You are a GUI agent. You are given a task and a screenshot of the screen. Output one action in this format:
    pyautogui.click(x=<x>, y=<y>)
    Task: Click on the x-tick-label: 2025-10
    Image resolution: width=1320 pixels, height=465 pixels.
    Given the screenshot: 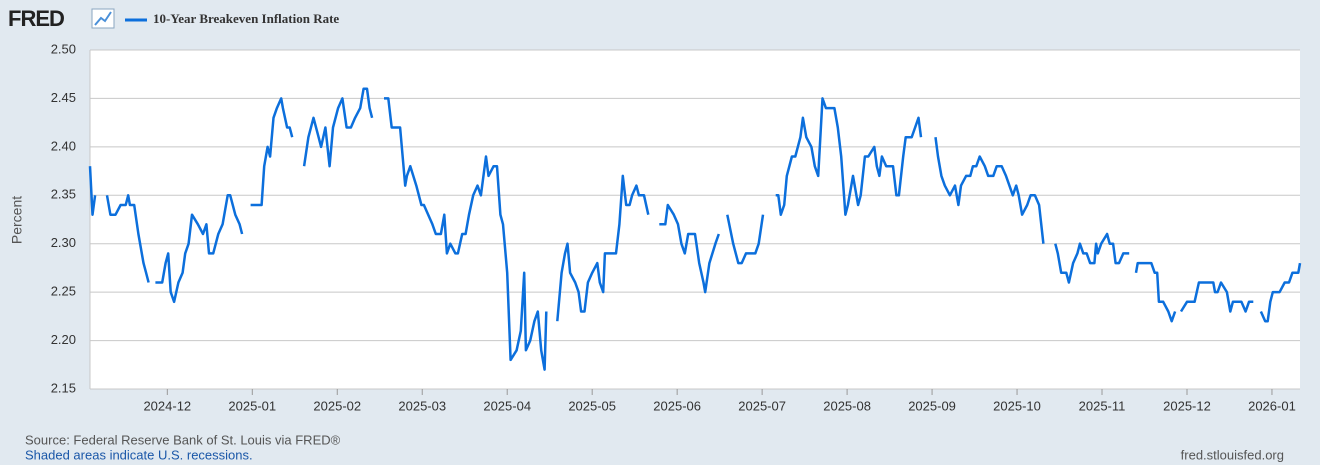 What is the action you would take?
    pyautogui.click(x=1017, y=405)
    